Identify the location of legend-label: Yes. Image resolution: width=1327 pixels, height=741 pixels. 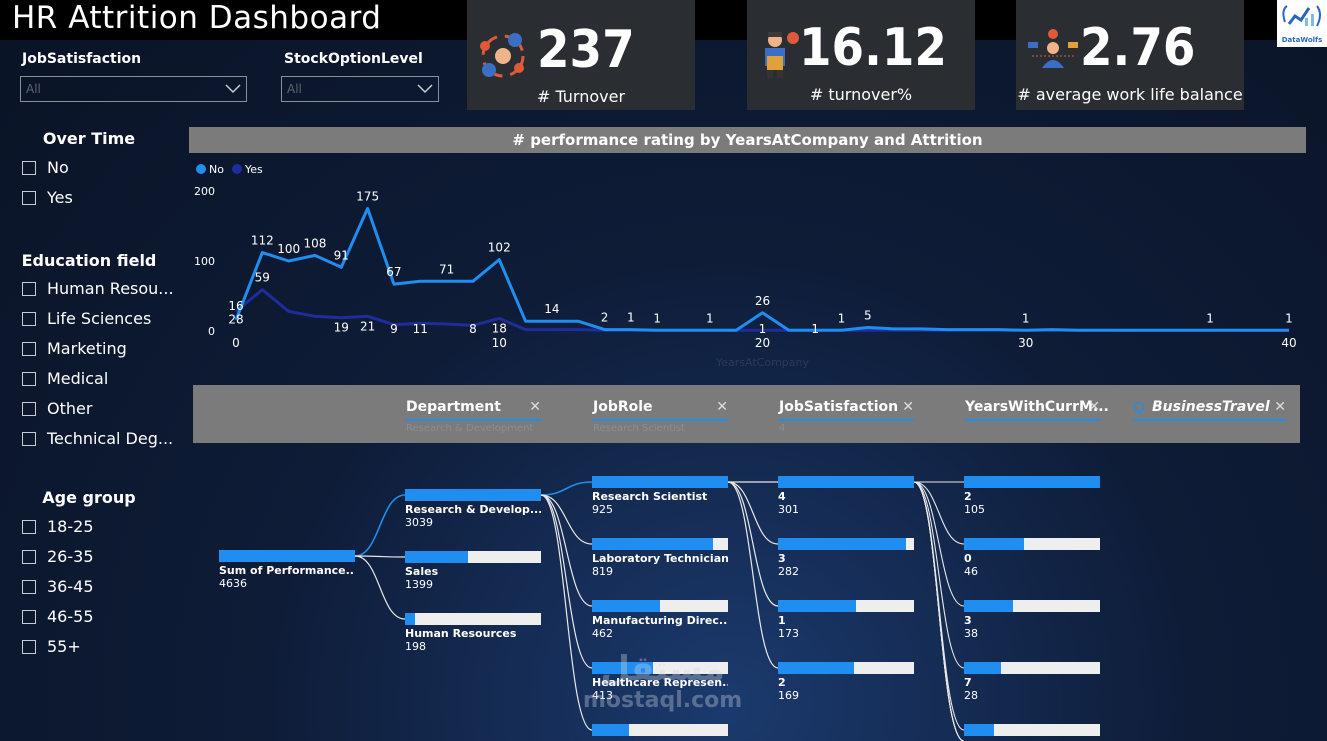
(253, 169).